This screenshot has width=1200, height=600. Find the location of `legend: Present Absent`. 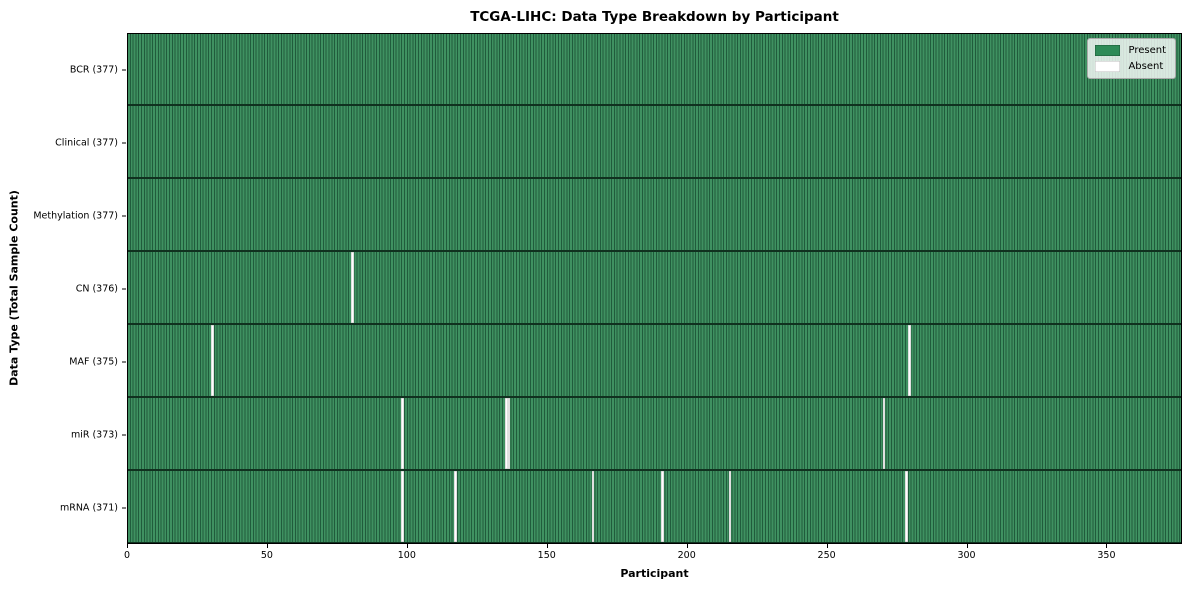

legend: Present Absent is located at coordinates (1131, 58).